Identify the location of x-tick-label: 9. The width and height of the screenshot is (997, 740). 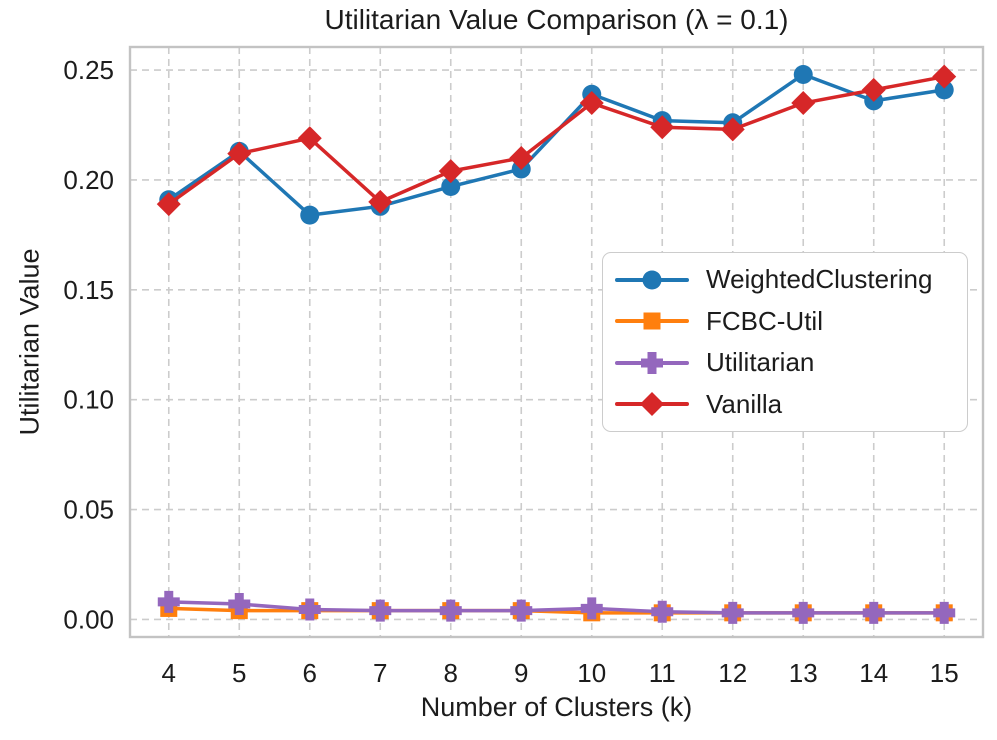
(521, 673).